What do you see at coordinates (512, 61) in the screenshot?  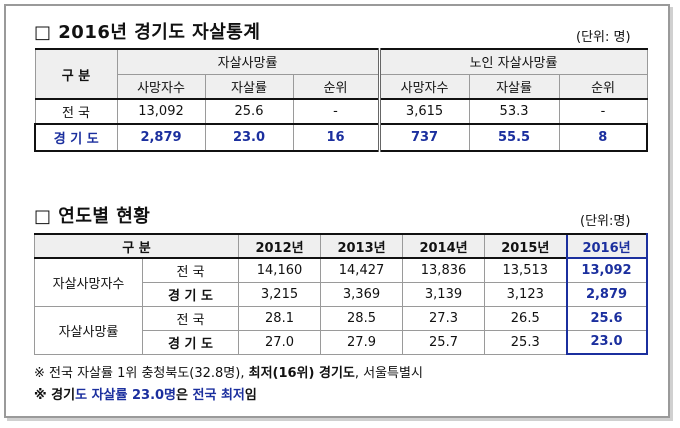 I see `s1-group2-header: 노인 자살사망률` at bounding box center [512, 61].